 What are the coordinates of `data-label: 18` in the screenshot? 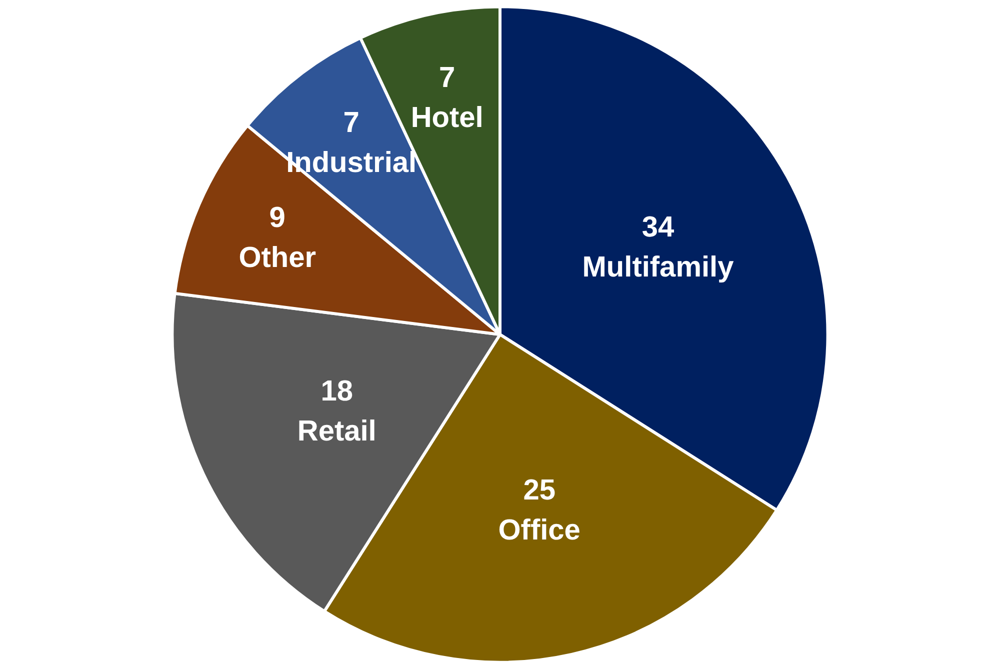 It's located at (336, 391).